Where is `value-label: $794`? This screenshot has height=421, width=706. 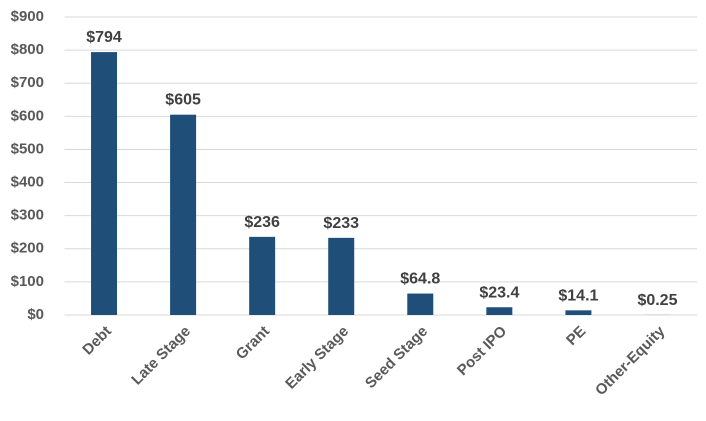
value-label: $794 is located at coordinates (104, 37).